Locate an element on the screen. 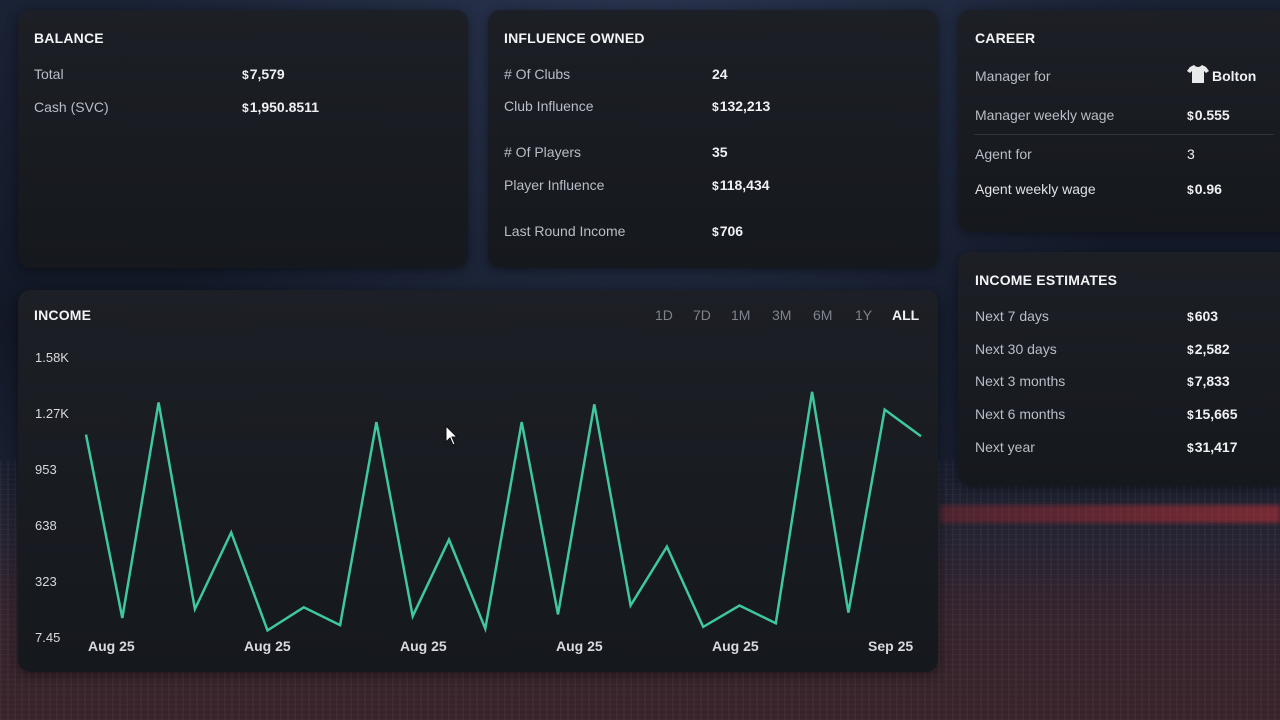 This screenshot has height=720, width=1280. player-influence-value: 118,434 is located at coordinates (741, 185).